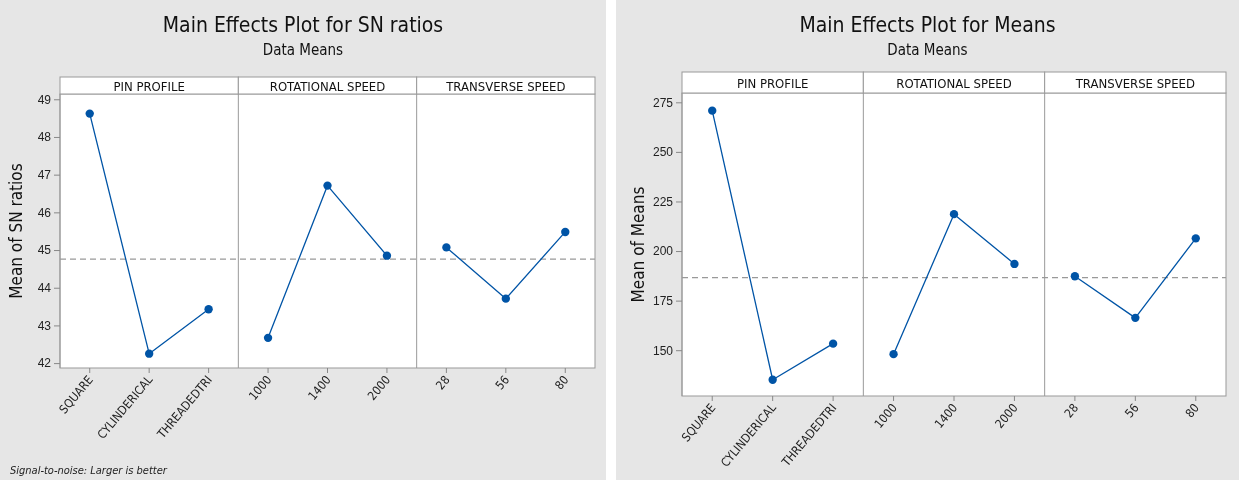 This screenshot has height=480, width=1239. Describe the element at coordinates (663, 152) in the screenshot. I see `y-tick-label: 250` at that location.